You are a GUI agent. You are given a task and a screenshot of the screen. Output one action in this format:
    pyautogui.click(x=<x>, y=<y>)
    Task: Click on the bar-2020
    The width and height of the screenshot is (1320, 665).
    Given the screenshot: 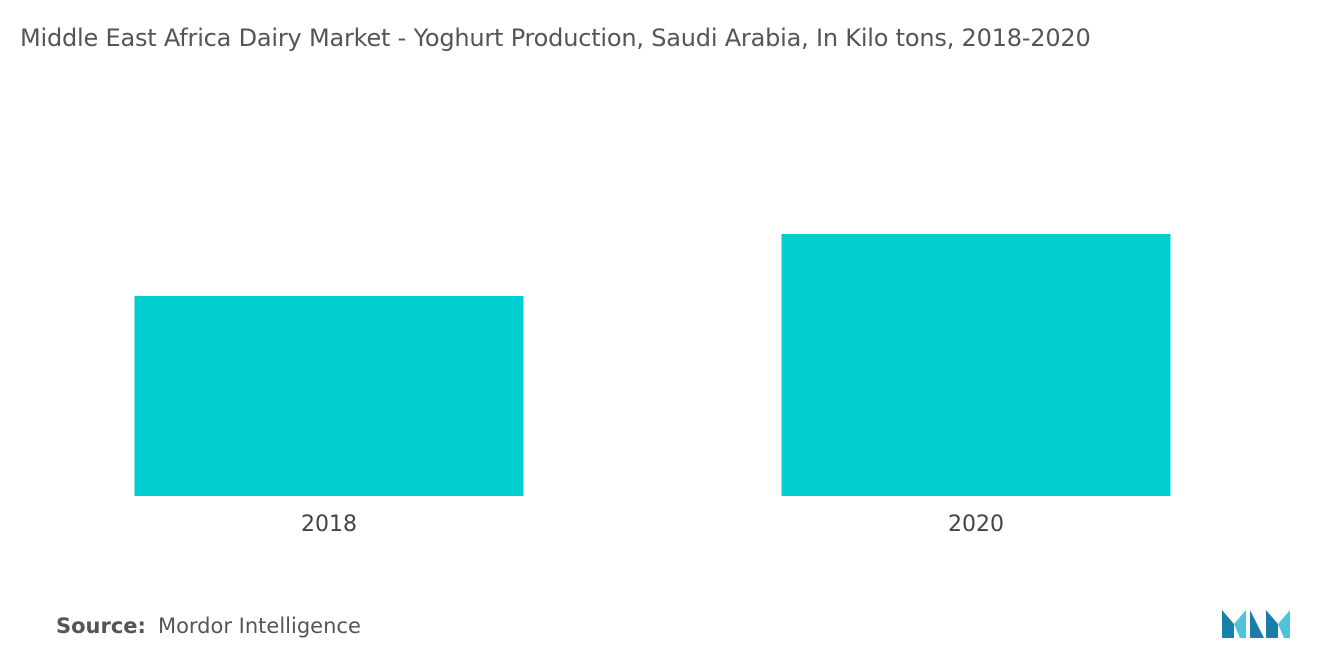 What is the action you would take?
    pyautogui.click(x=976, y=365)
    